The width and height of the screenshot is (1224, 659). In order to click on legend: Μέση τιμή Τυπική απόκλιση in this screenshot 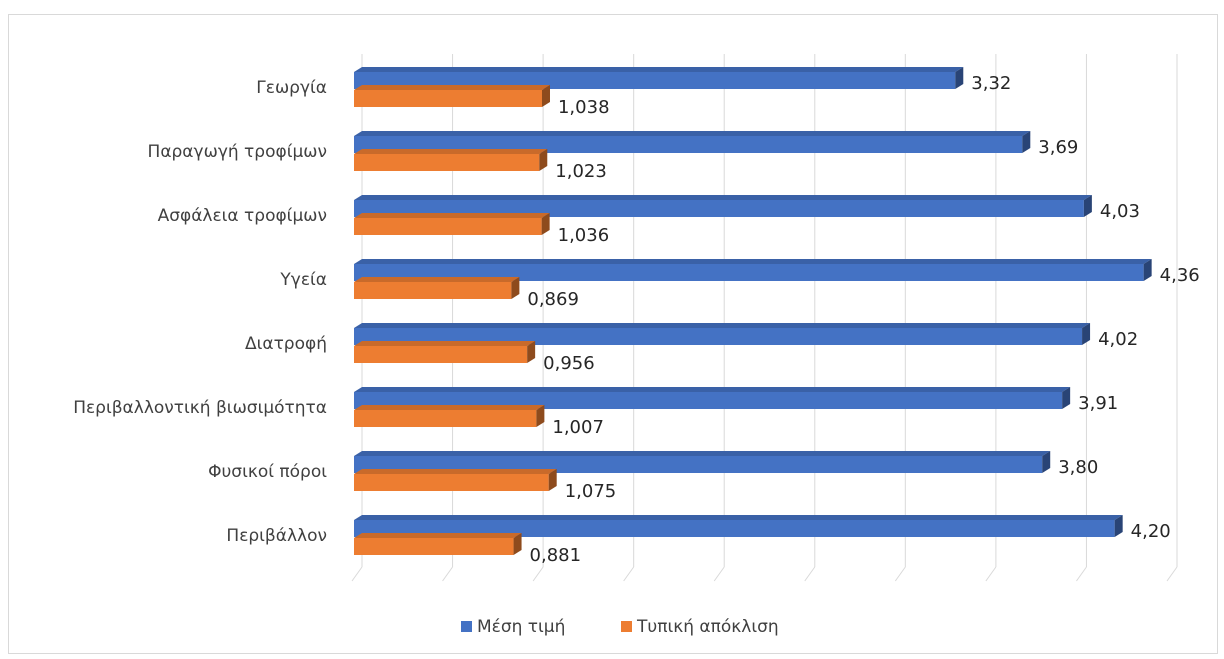, I will do `click(620, 627)`.